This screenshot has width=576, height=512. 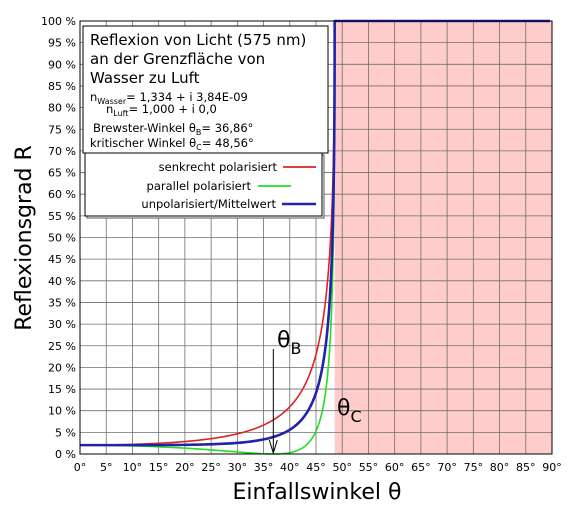 What do you see at coordinates (169, 98) in the screenshot?
I see `info-n-wasser: nWasser= 1,334 + i 3,84E-09` at bounding box center [169, 98].